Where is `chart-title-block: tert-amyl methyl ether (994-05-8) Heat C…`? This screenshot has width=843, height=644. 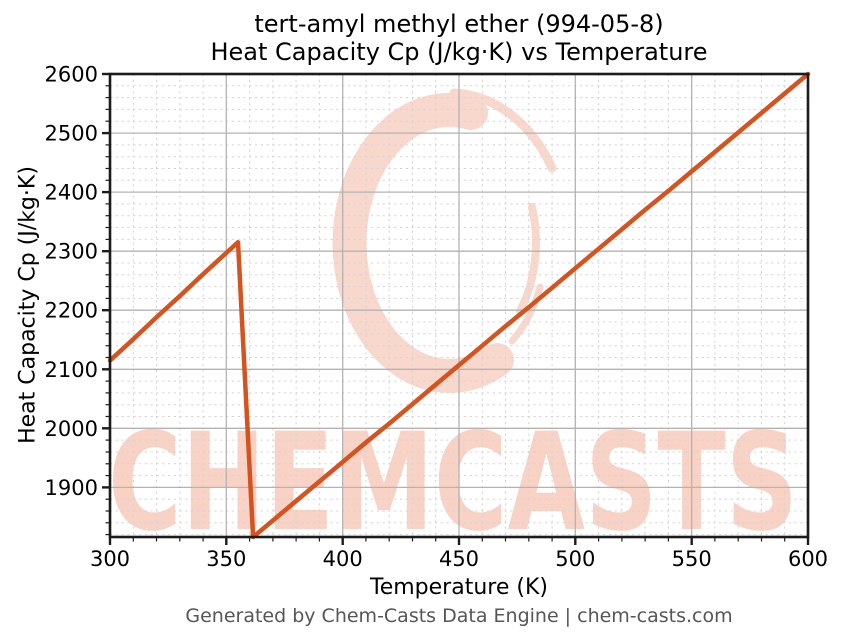 chart-title-block: tert-amyl methyl ether (994-05-8) Heat C… is located at coordinates (459, 38).